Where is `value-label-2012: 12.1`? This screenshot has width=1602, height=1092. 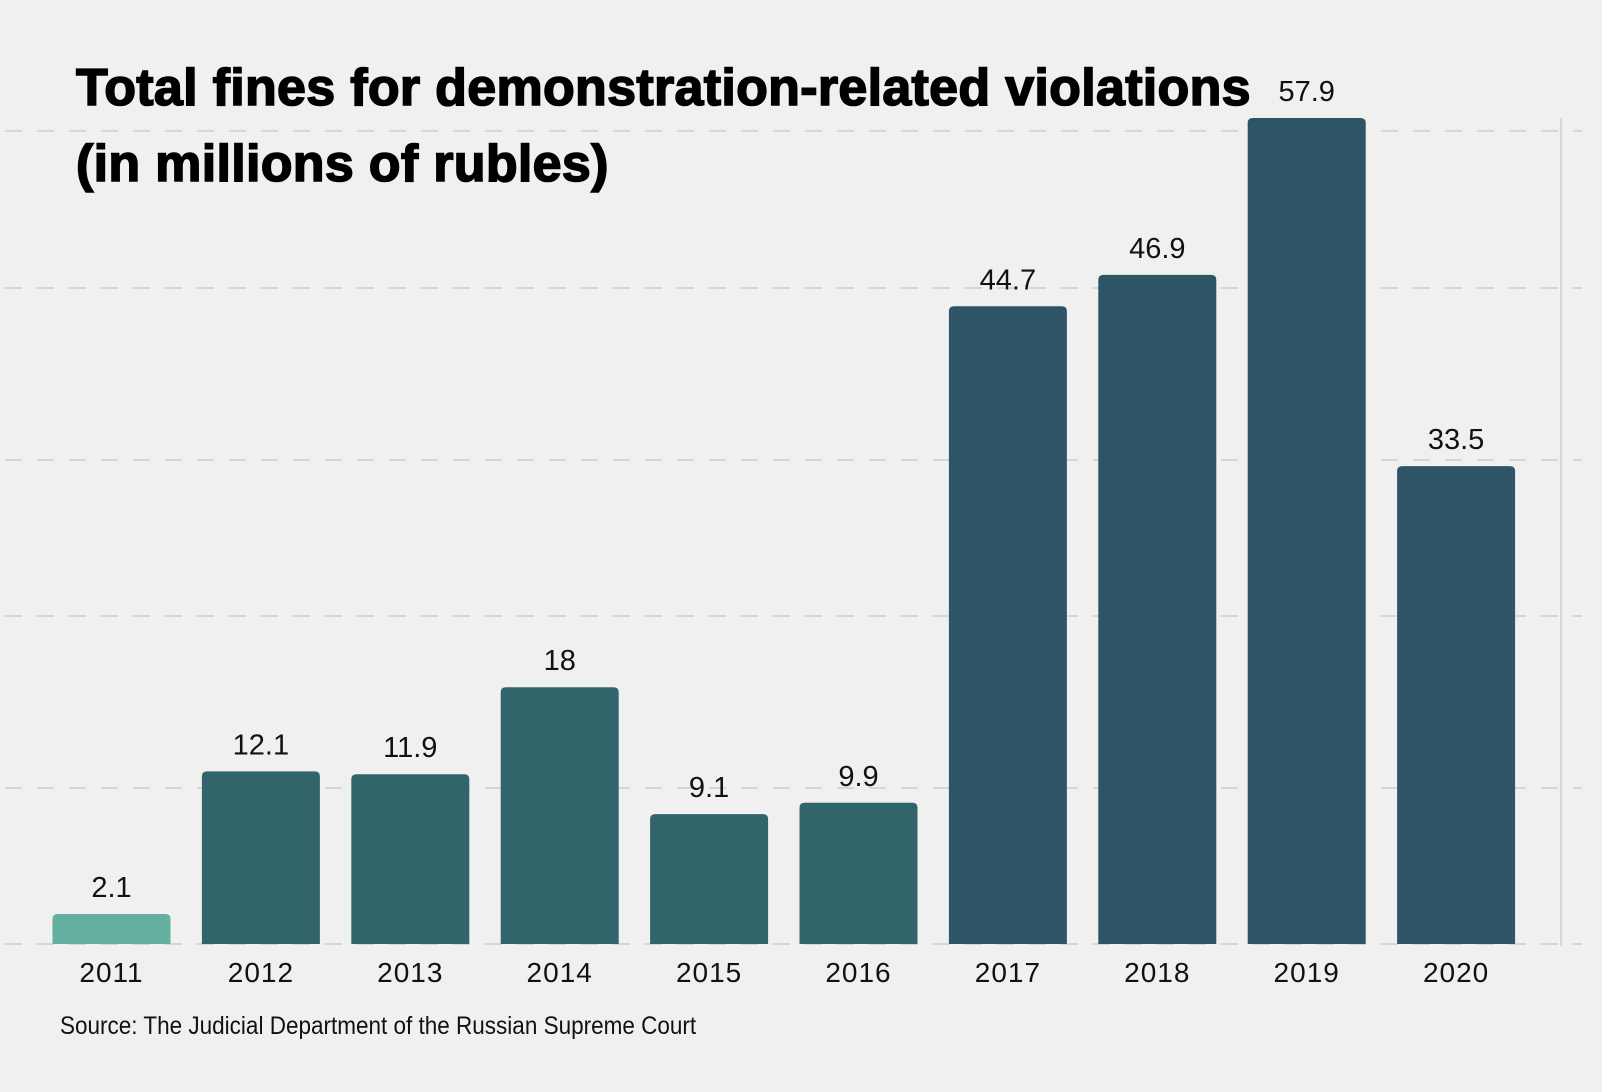
value-label-2012: 12.1 is located at coordinates (261, 745).